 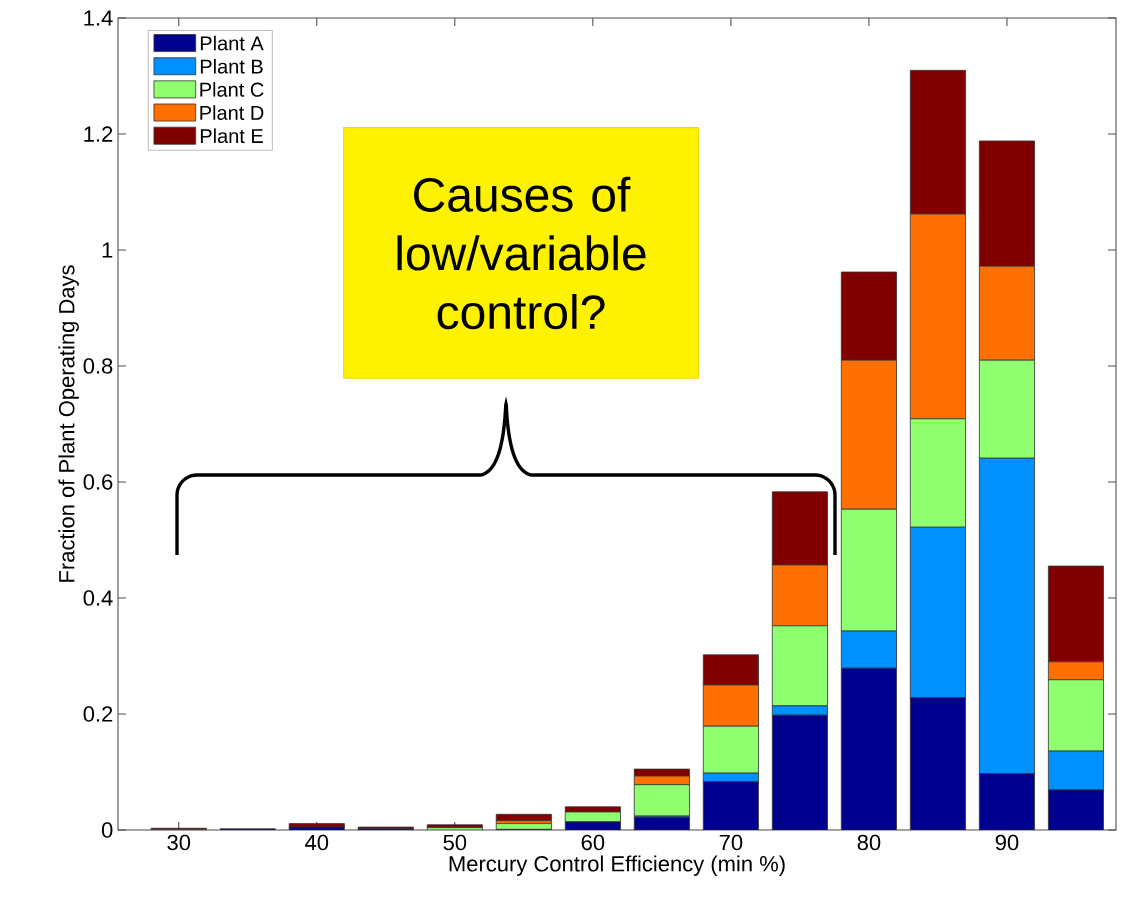 What do you see at coordinates (1007, 842) in the screenshot?
I see `x-tick-label: 90` at bounding box center [1007, 842].